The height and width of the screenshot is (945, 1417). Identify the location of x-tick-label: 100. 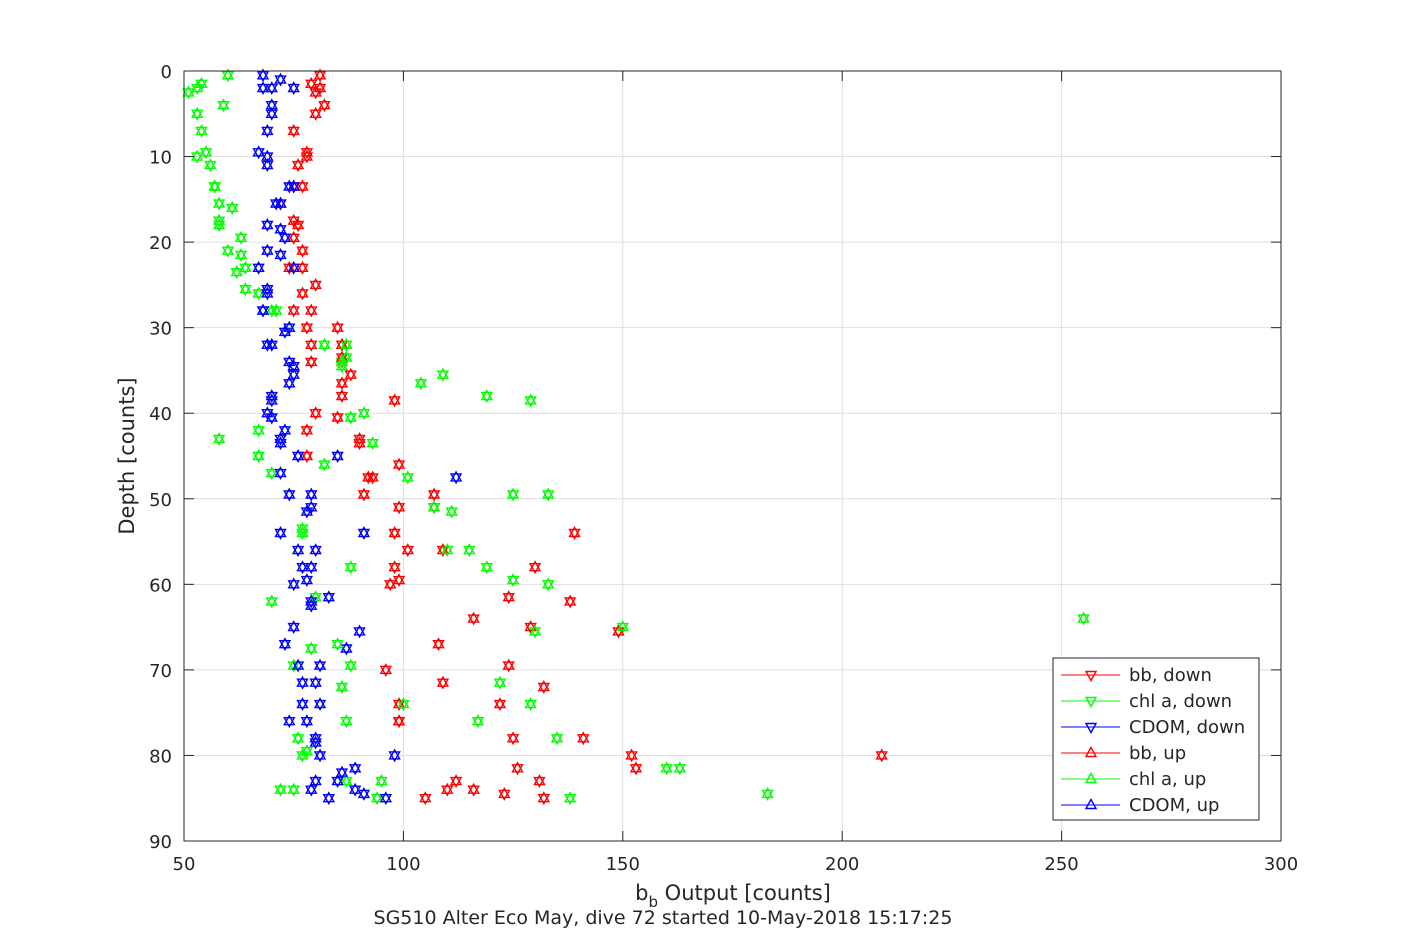
(403, 864).